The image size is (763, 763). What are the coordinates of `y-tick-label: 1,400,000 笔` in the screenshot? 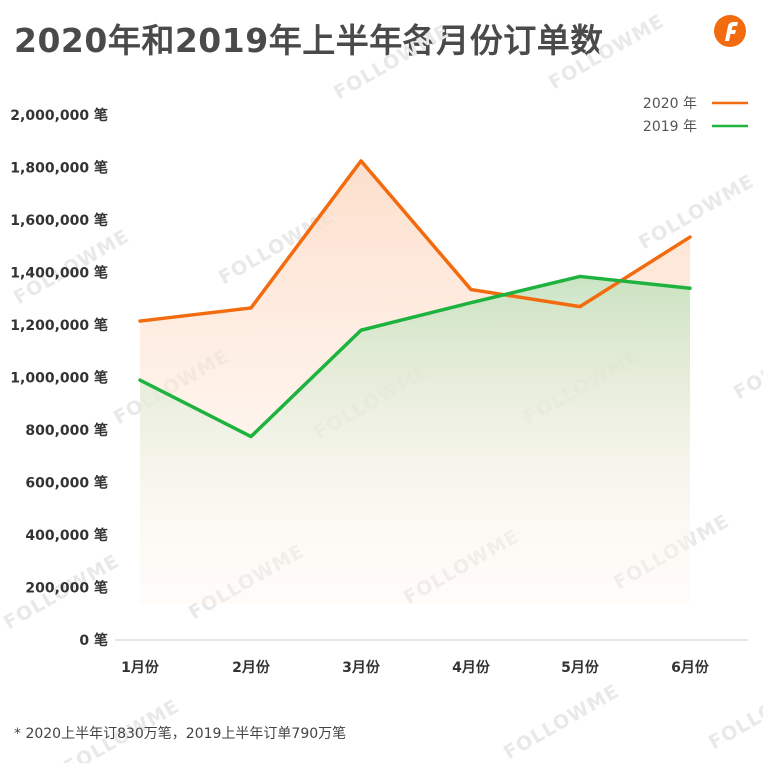 It's located at (59, 273).